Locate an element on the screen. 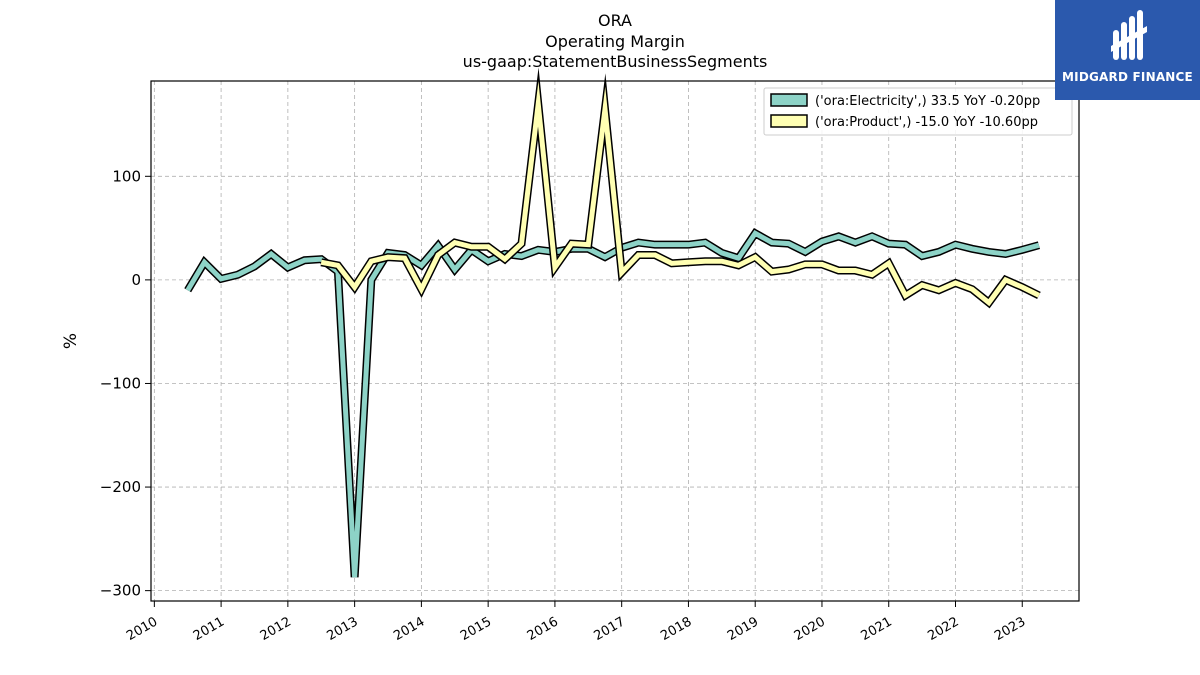 This screenshot has height=675, width=1200. y-tick-label: −200 is located at coordinates (120, 487).